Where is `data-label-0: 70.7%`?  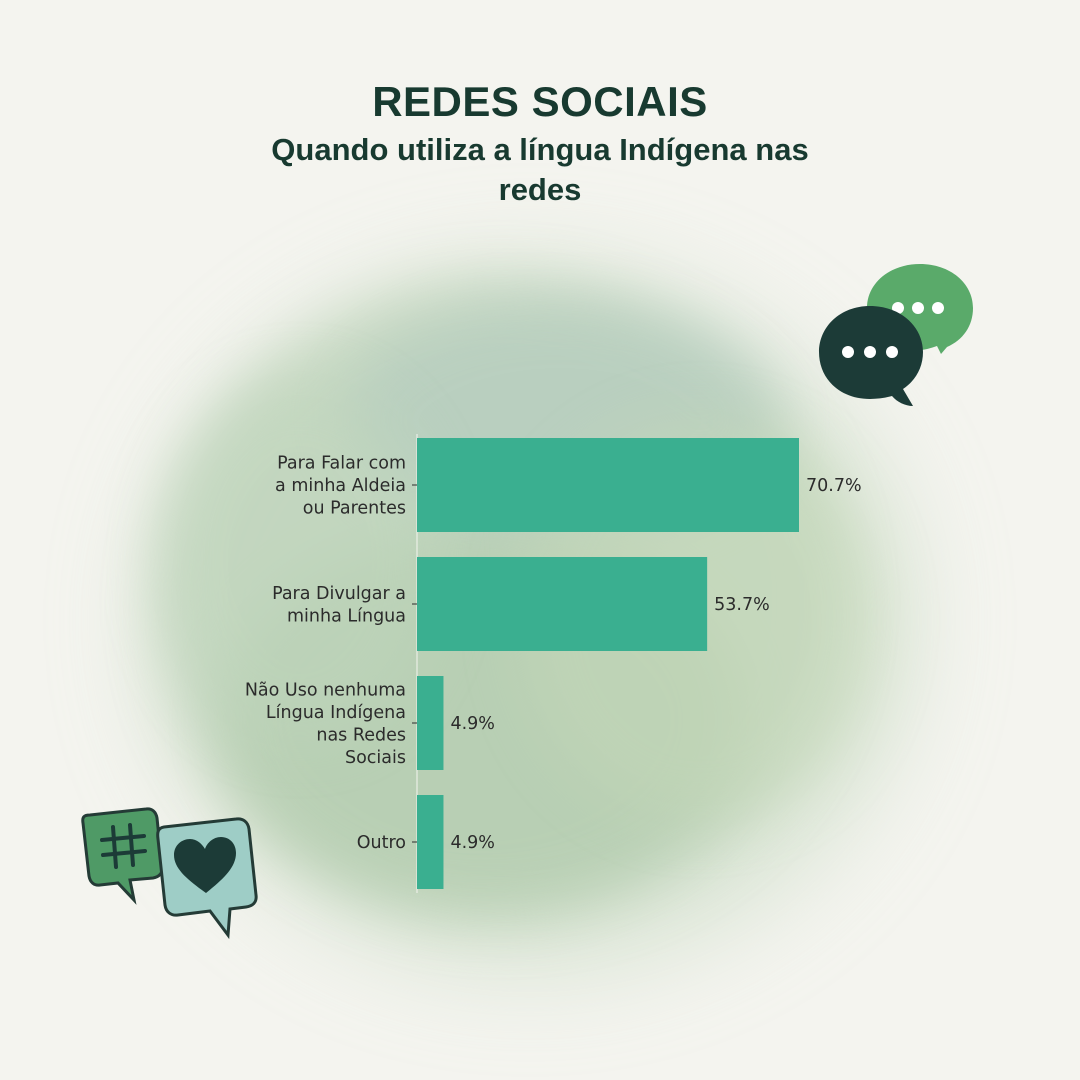
data-label-0: 70.7% is located at coordinates (834, 486).